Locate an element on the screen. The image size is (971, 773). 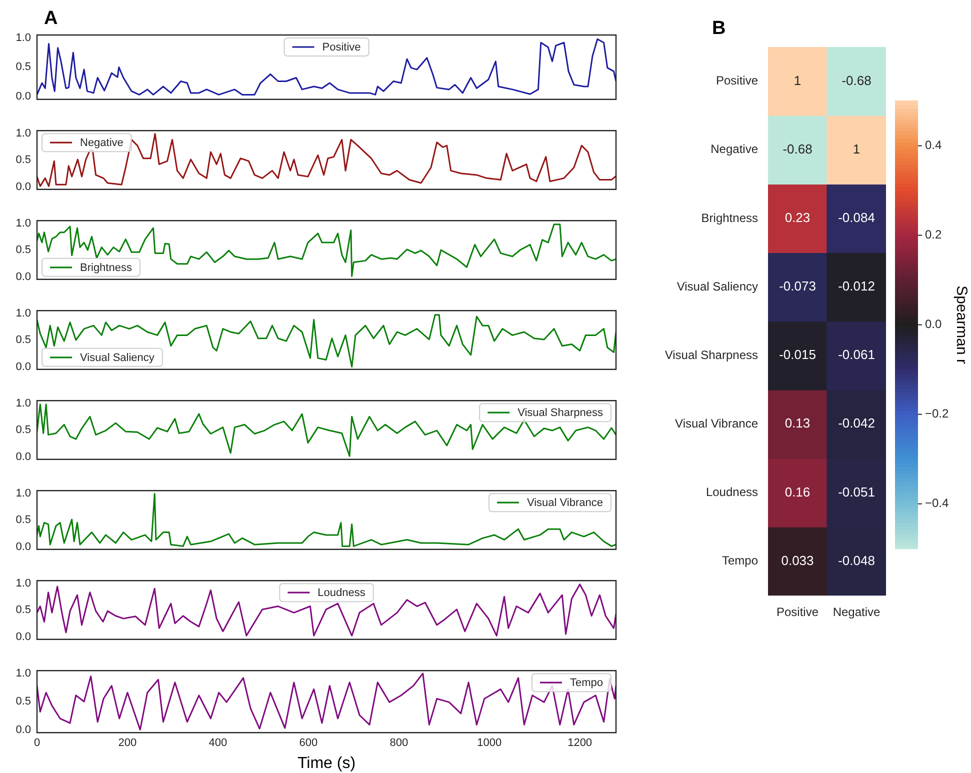
data-label: -0.015 is located at coordinates (797, 354).